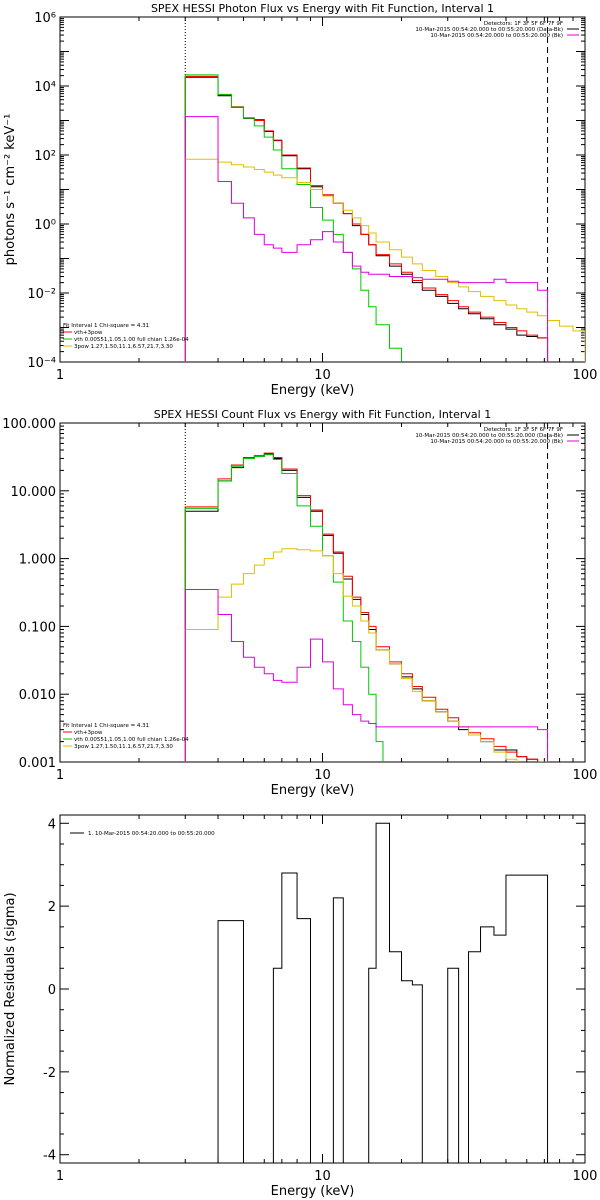 The image size is (600, 1200). I want to click on y-tick-label: 10⁰, so click(45, 225).